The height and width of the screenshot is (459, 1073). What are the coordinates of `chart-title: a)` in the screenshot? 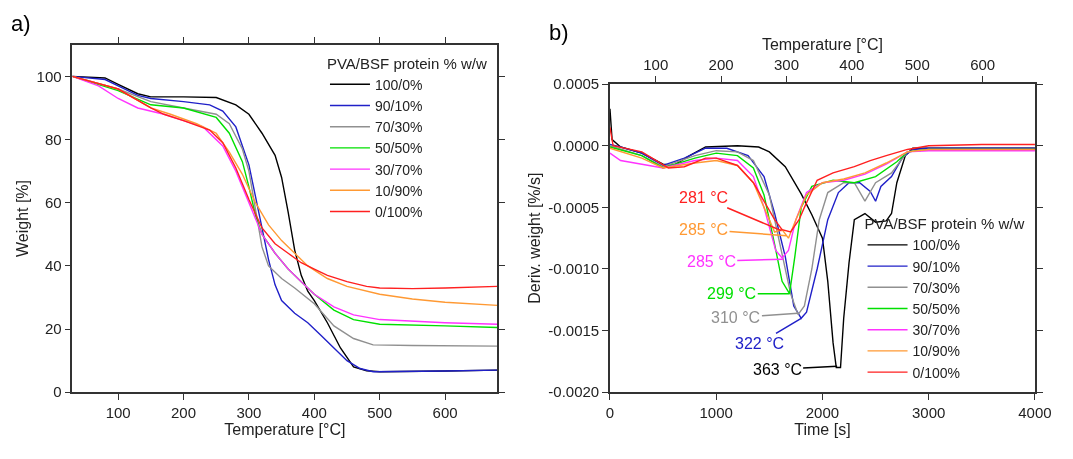 It's located at (21, 23).